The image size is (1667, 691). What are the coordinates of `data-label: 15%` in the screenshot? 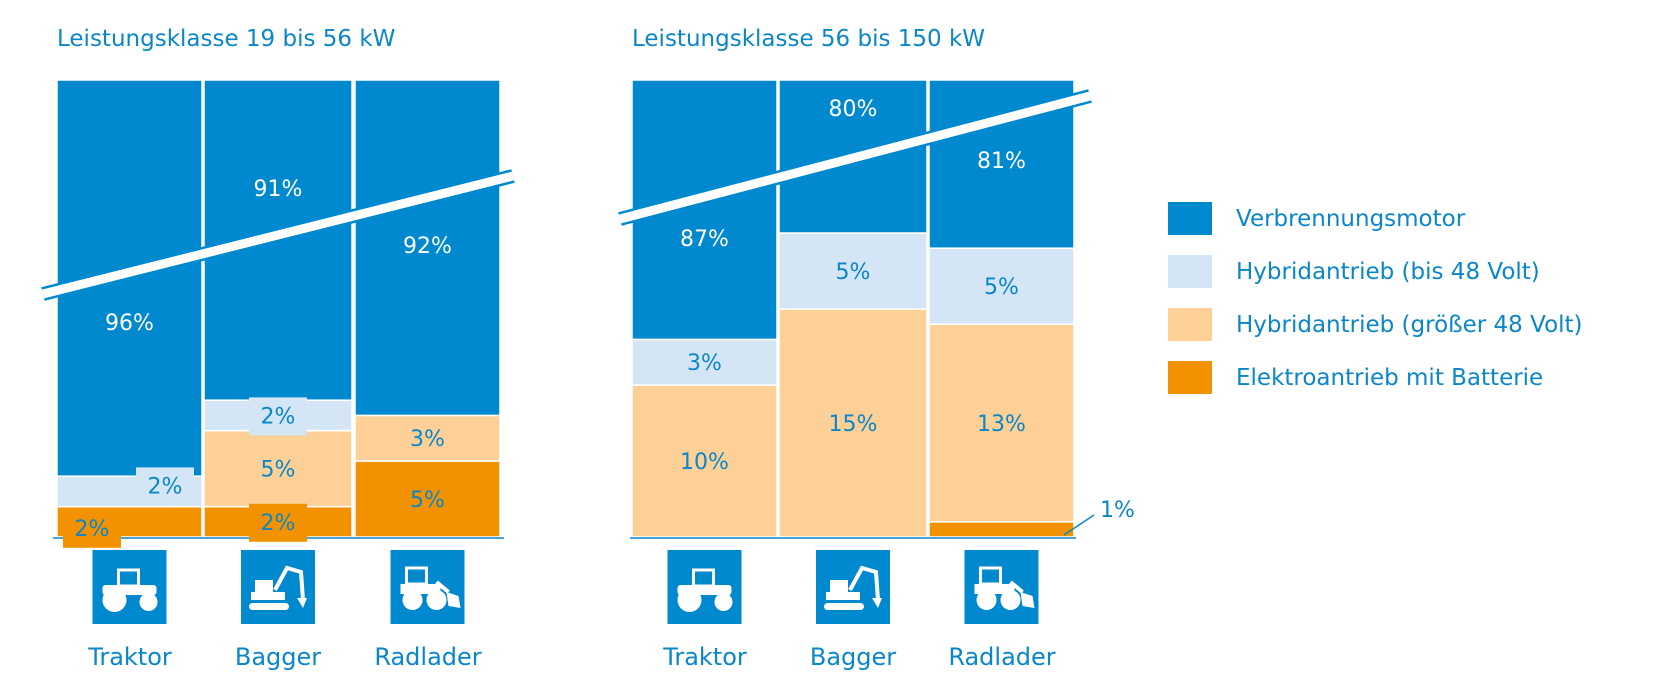 It's located at (853, 424).